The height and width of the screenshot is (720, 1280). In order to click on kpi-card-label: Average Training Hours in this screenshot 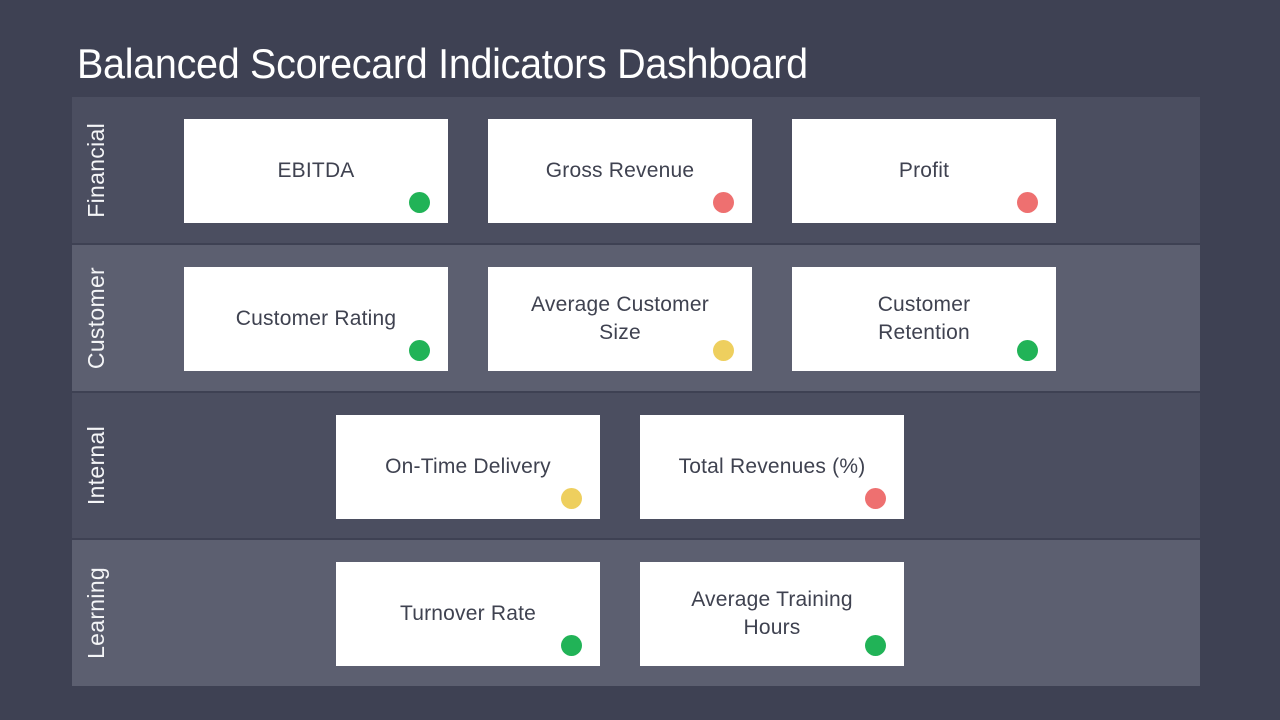, I will do `click(772, 614)`.